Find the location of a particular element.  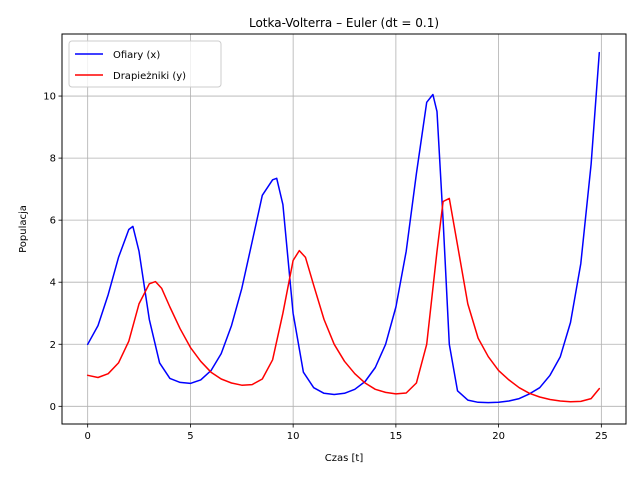

x-tick-label: 10 is located at coordinates (293, 436).